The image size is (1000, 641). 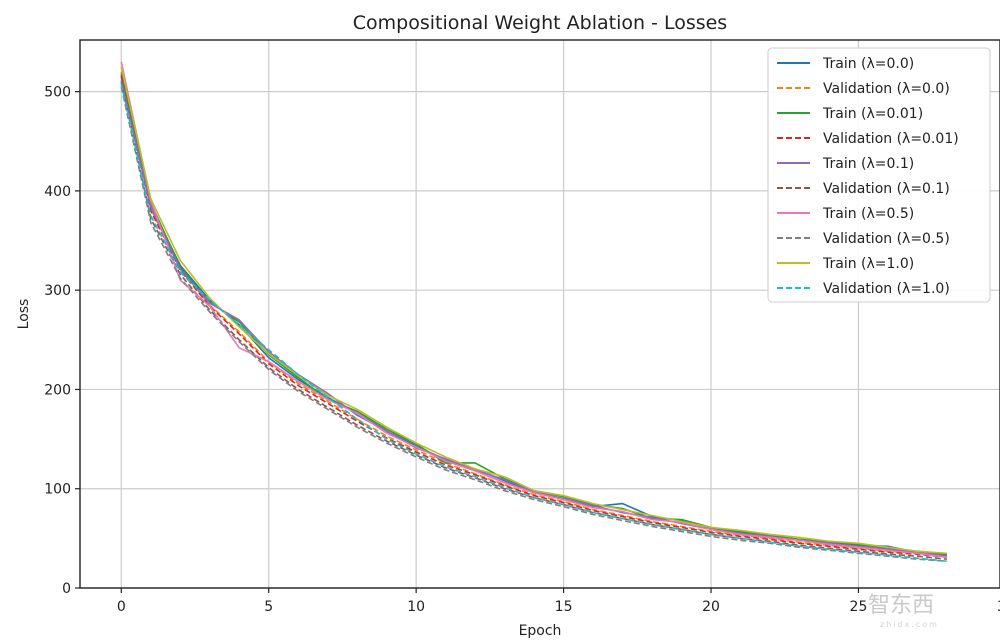 What do you see at coordinates (121, 607) in the screenshot?
I see `x-tick-label-0: 0` at bounding box center [121, 607].